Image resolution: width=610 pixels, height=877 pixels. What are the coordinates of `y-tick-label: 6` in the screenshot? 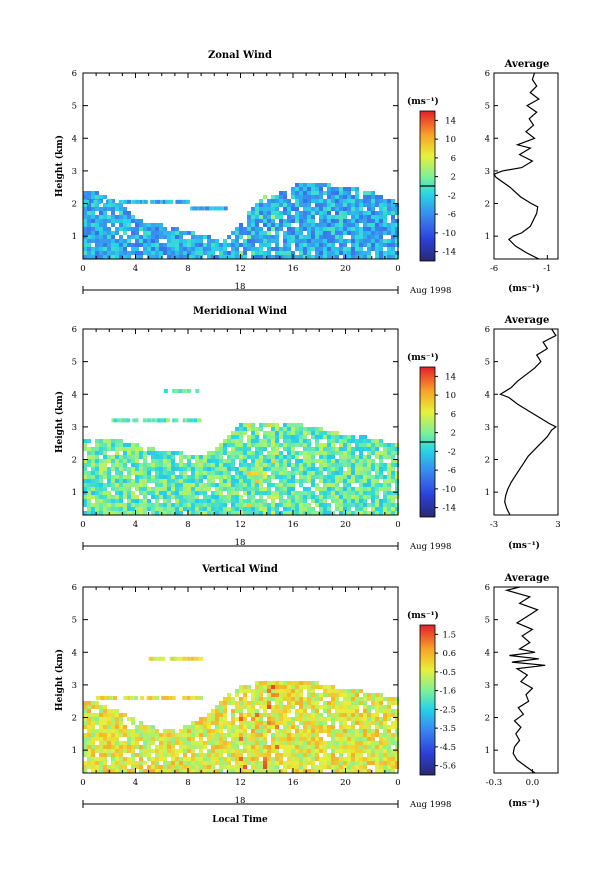 It's located at (74, 74).